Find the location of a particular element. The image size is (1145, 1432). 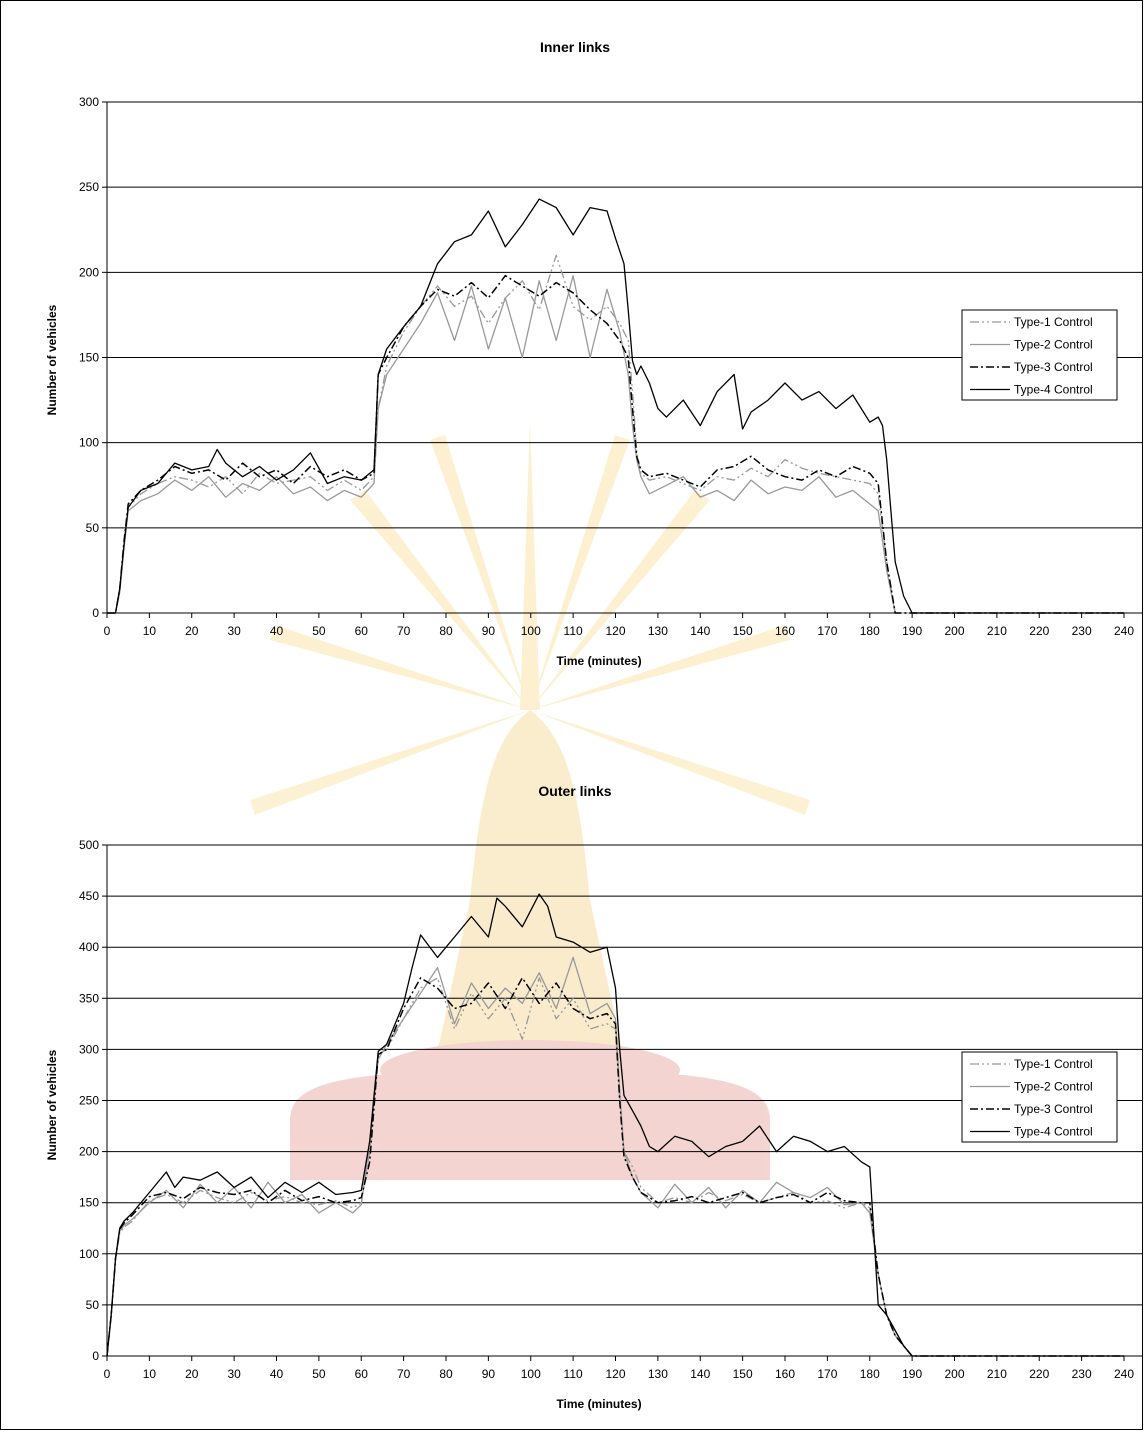

chart-title: Inner links is located at coordinates (575, 47).